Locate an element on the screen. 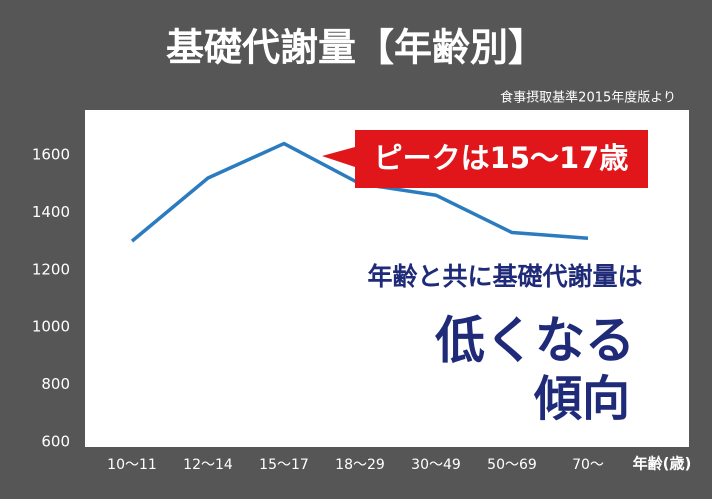 The width and height of the screenshot is (712, 499). y-tick-label: 1600 is located at coordinates (51, 155).